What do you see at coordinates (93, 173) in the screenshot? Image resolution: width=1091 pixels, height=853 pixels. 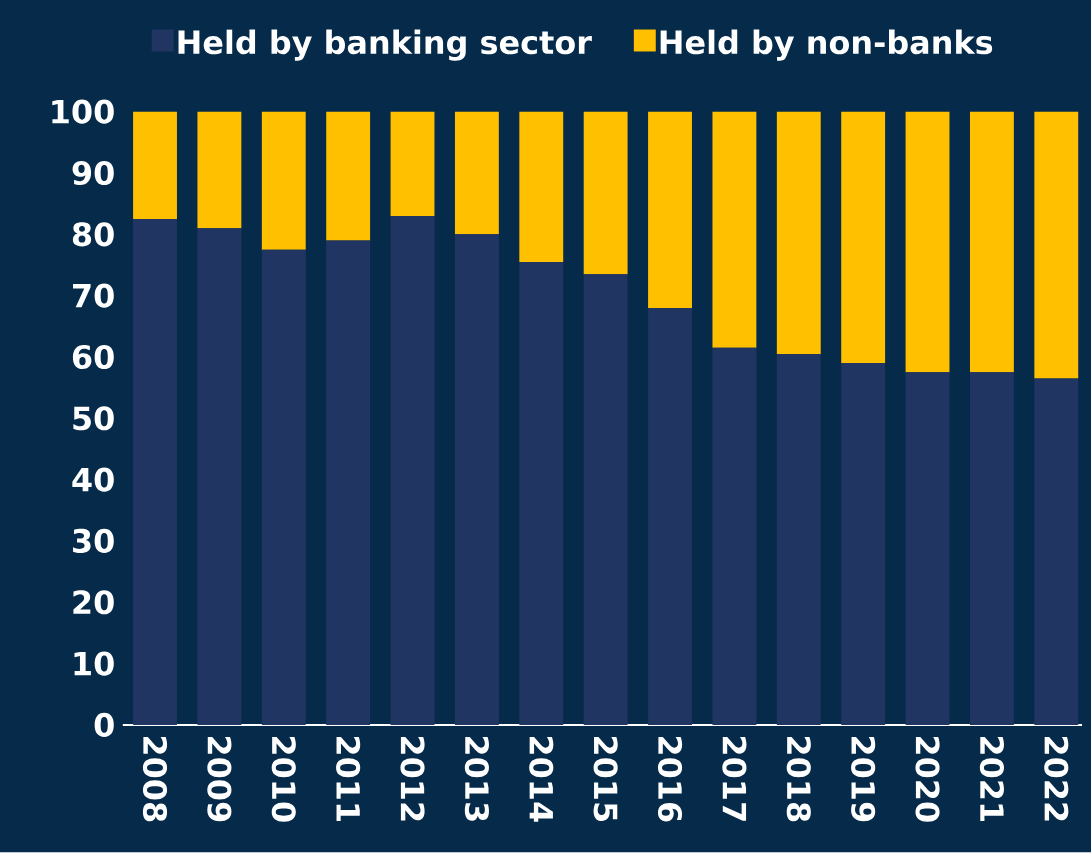 I see `y-tick-label: 90` at bounding box center [93, 173].